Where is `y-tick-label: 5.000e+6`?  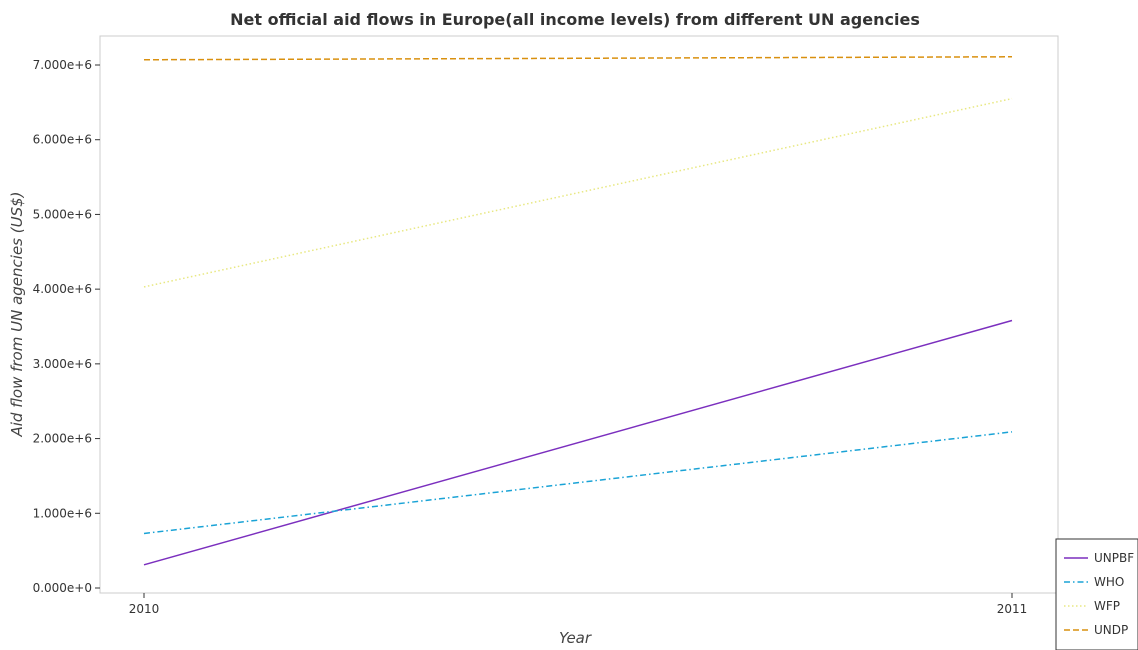
y-tick-label: 5.000e+6 is located at coordinates (62, 214).